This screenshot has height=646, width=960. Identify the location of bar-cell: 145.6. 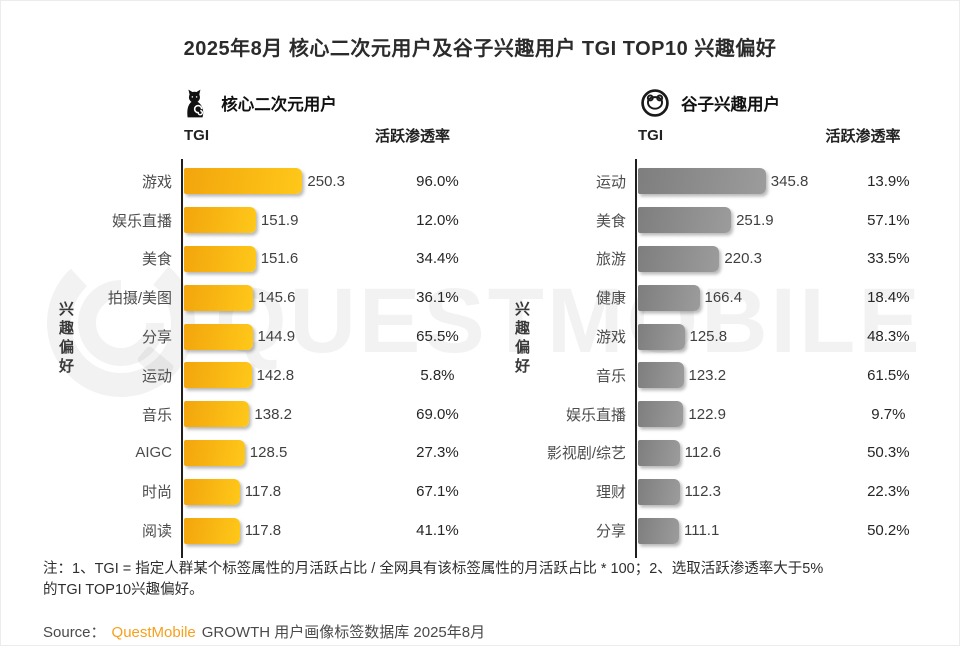
(263, 297).